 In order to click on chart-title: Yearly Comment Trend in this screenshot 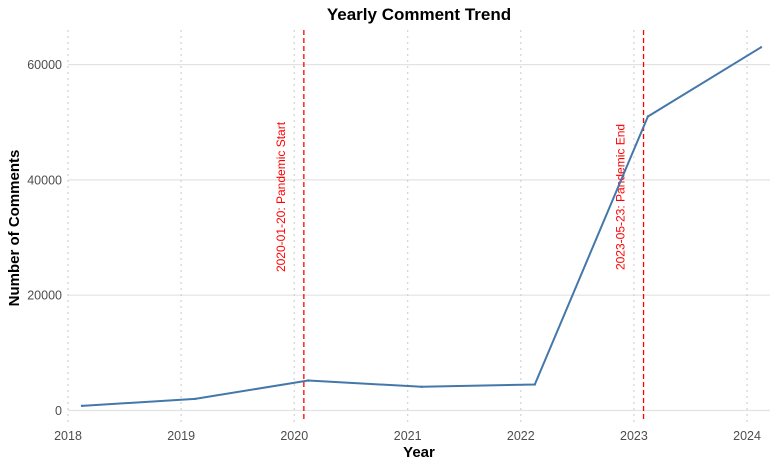, I will do `click(419, 14)`.